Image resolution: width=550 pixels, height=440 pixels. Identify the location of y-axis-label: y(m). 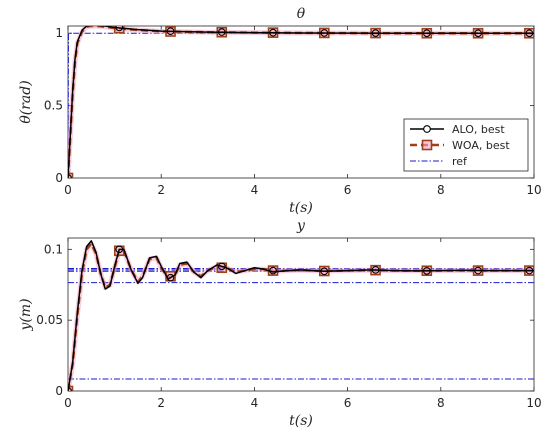
(26, 314).